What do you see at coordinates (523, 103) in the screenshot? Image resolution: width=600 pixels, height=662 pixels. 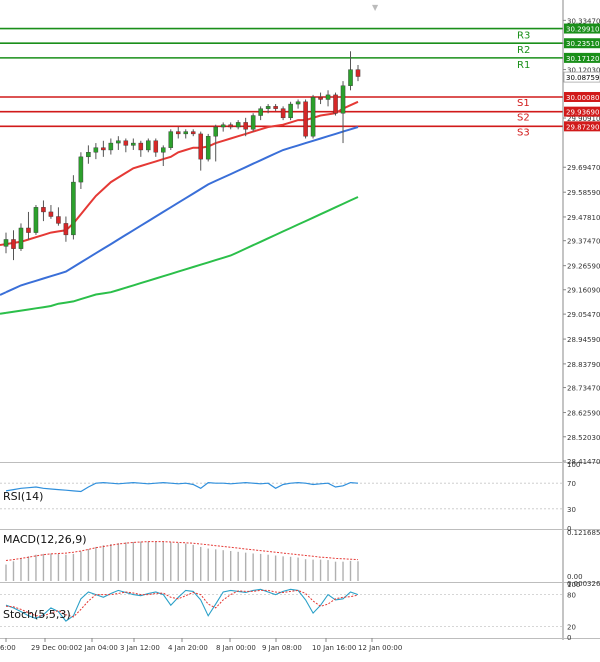 I see `level-label-s1: S1` at bounding box center [523, 103].